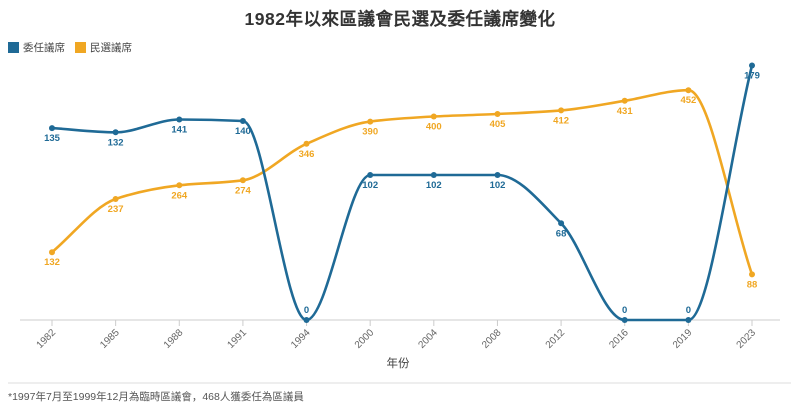 The height and width of the screenshot is (413, 800). What do you see at coordinates (561, 120) in the screenshot?
I see `data-point-label-elected-seats-2012: 412` at bounding box center [561, 120].